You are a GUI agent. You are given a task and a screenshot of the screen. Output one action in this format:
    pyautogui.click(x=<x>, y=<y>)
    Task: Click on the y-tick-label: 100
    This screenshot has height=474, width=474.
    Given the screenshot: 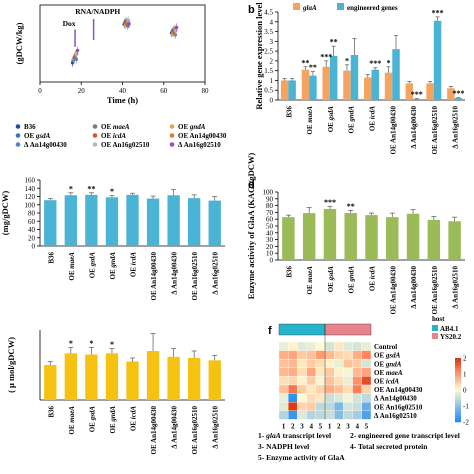 What is the action you would take?
    pyautogui.click(x=268, y=193)
    